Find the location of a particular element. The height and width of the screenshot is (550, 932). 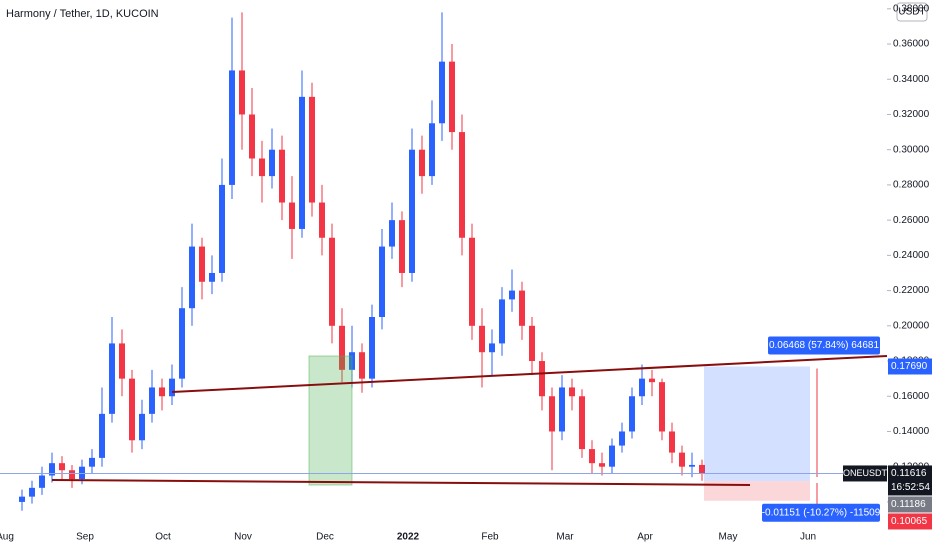

profit-label: 0.06468 (57.84%) 64681 is located at coordinates (824, 345).